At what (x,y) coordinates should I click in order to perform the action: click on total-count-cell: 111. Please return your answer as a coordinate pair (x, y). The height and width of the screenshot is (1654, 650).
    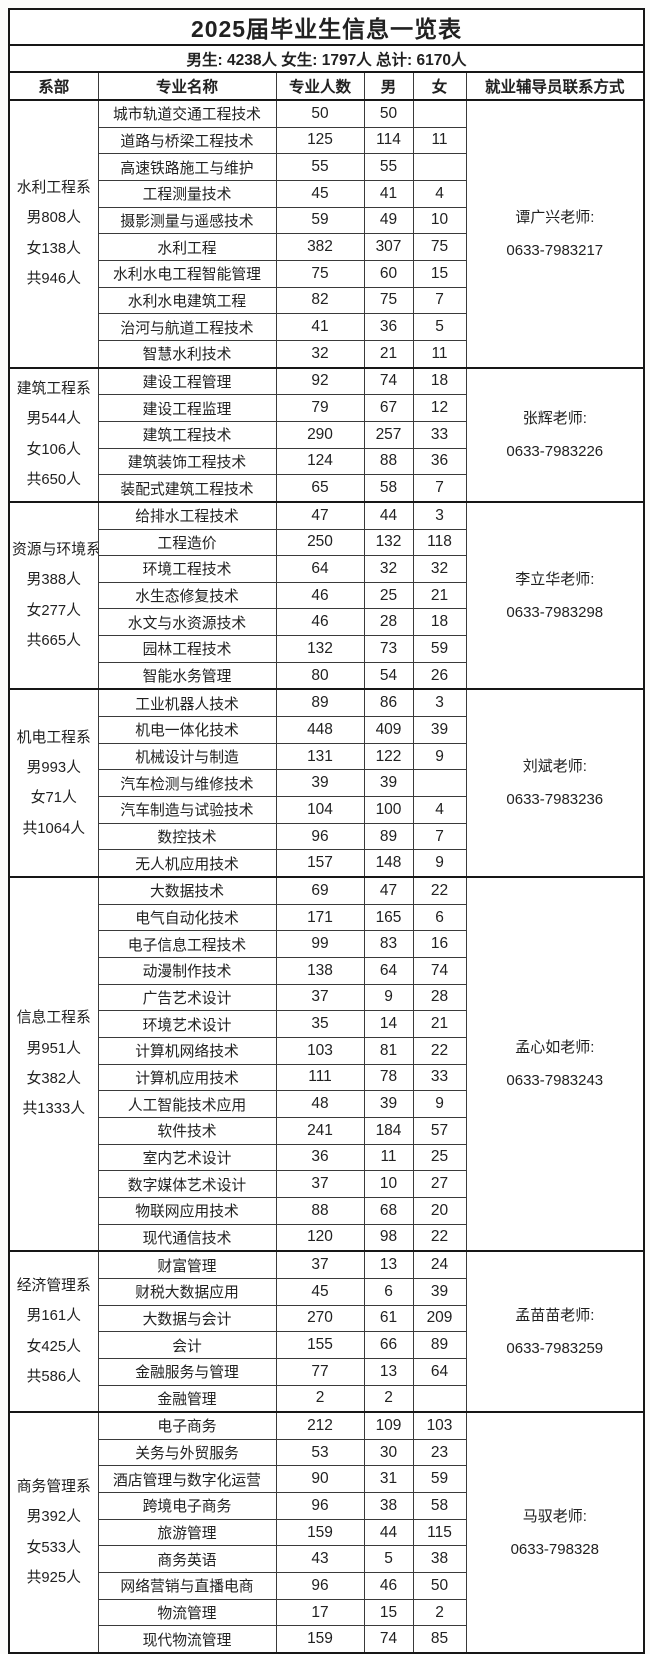
    Looking at the image, I should click on (320, 1077).